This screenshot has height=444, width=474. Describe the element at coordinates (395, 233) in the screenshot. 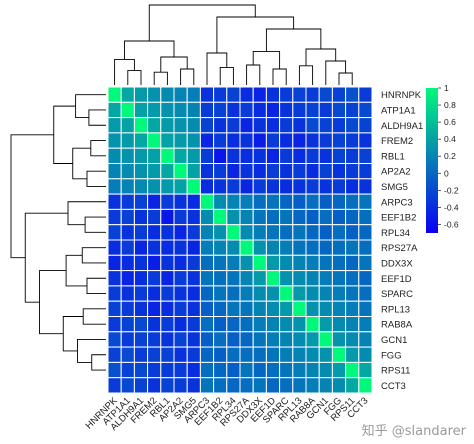

I see `row-label: RPL34` at that location.